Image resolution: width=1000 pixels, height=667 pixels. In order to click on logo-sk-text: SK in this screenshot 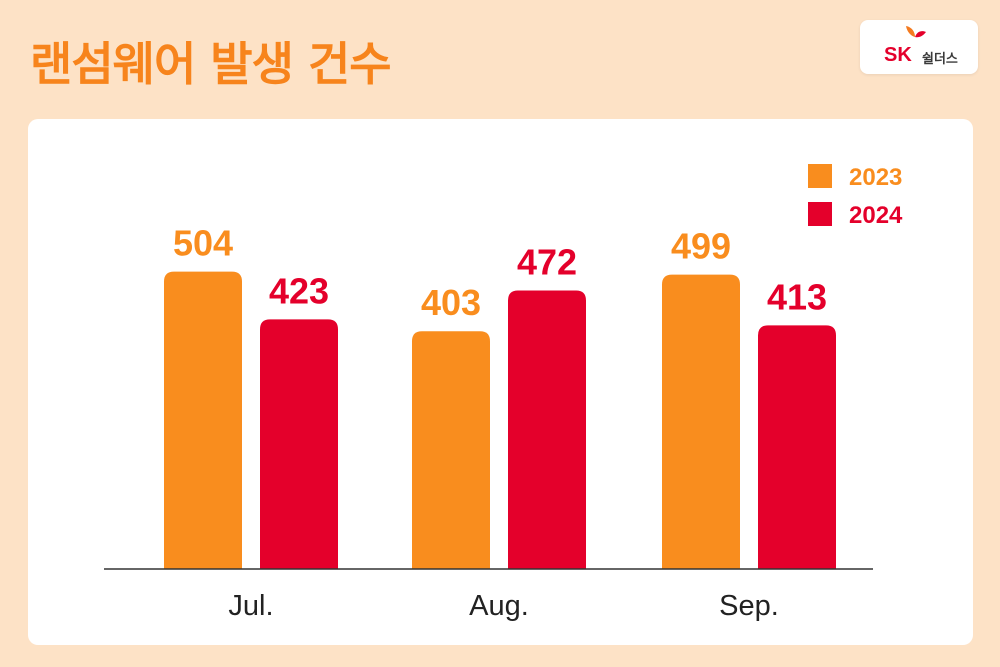, I will do `click(898, 55)`.